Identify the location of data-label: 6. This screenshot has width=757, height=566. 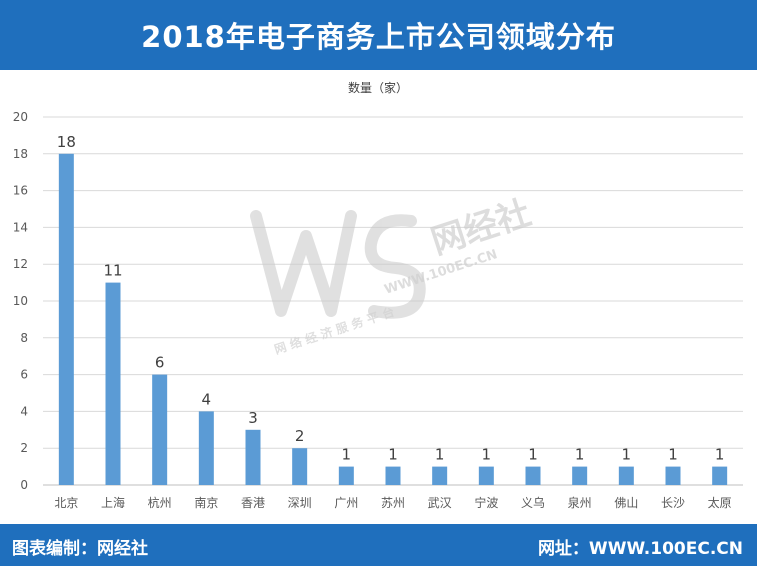
(160, 363).